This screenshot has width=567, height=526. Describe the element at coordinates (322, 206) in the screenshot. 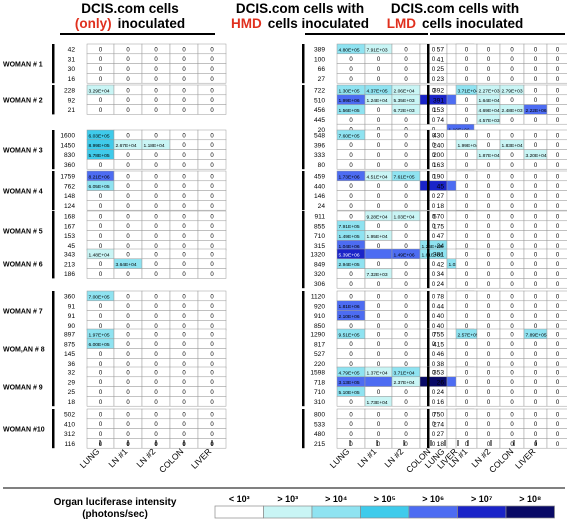

I see `mouse-id: 24` at that location.